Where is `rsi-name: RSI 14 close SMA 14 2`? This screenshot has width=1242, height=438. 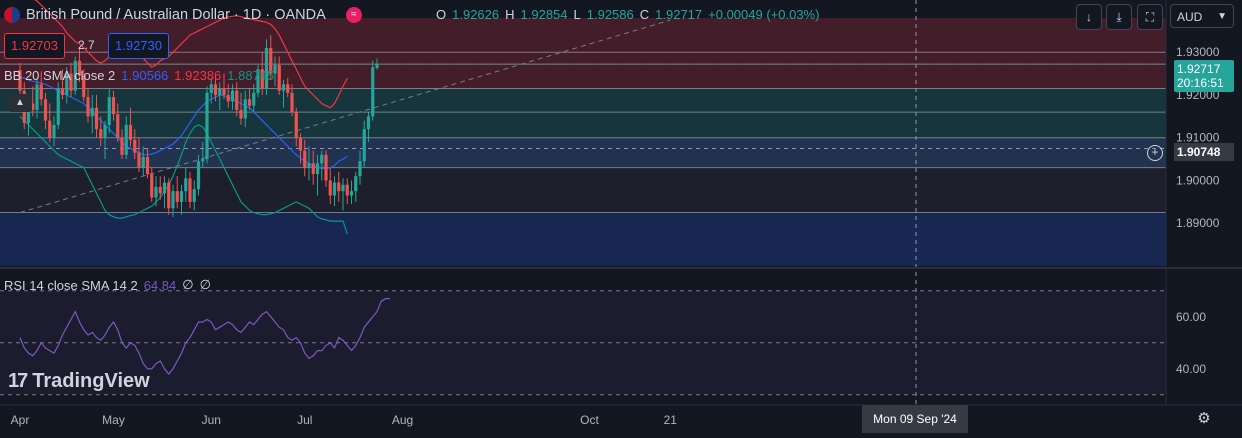
rsi-name: RSI 14 close SMA 14 2 is located at coordinates (71, 285).